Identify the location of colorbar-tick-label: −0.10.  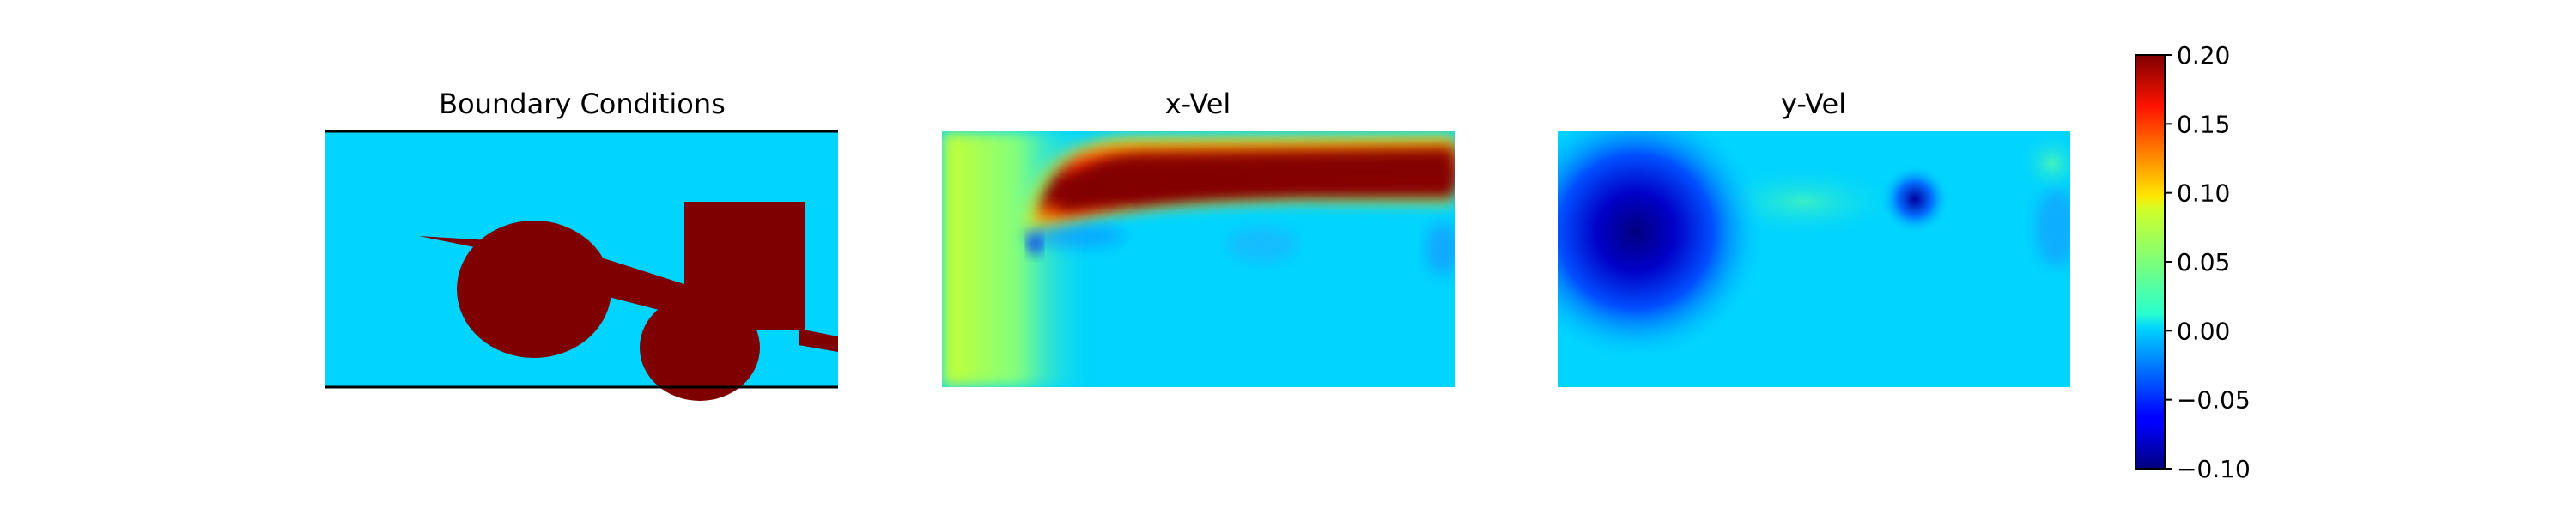
(2214, 469).